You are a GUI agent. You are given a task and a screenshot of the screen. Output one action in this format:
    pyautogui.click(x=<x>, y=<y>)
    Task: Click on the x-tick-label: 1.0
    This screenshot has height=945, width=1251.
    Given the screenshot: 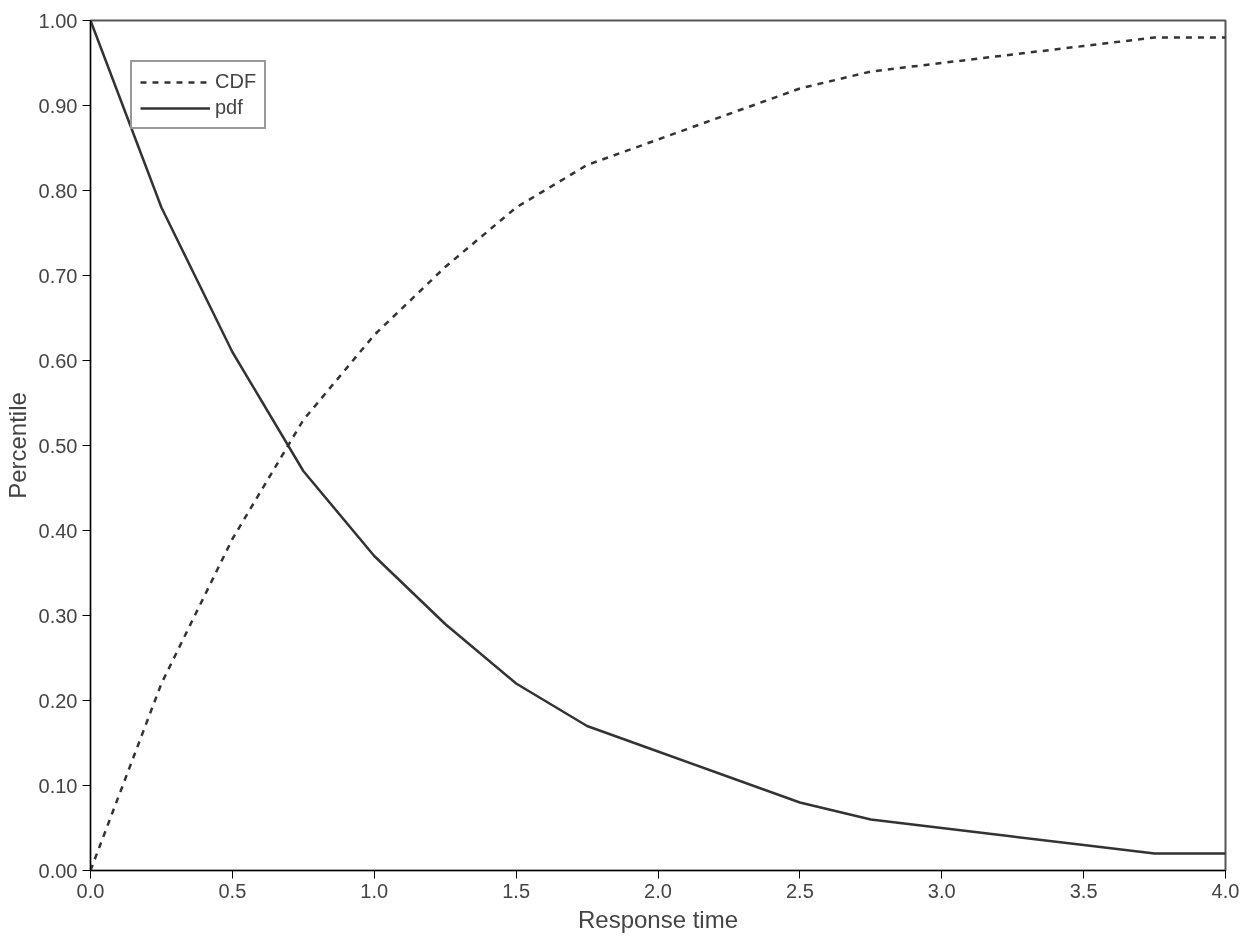 What is the action you would take?
    pyautogui.click(x=374, y=890)
    